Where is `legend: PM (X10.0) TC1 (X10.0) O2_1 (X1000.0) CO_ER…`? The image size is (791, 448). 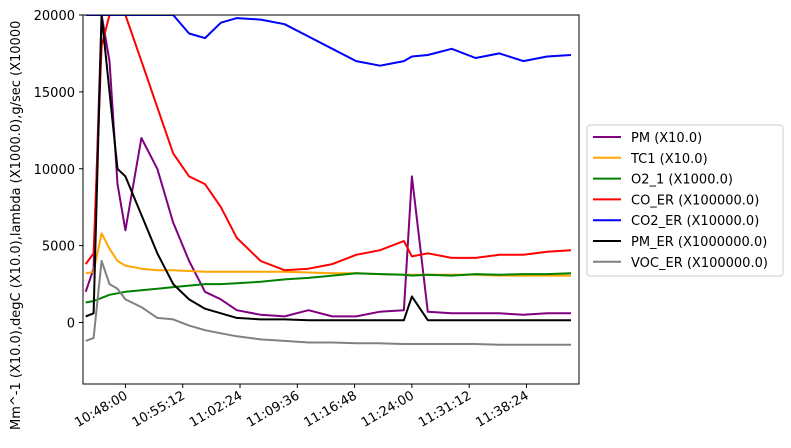
legend: PM (X10.0) TC1 (X10.0) O2_1 (X1000.0) CO_ER… is located at coordinates (685, 200).